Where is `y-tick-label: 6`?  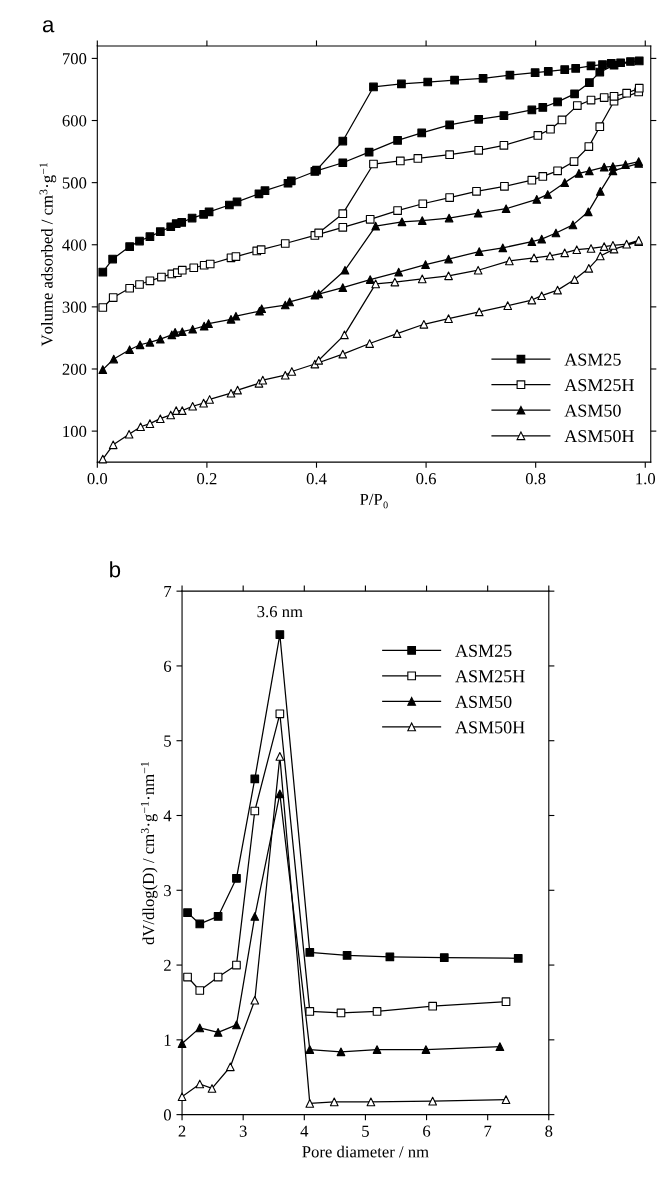 y-tick-label: 6 is located at coordinates (168, 666).